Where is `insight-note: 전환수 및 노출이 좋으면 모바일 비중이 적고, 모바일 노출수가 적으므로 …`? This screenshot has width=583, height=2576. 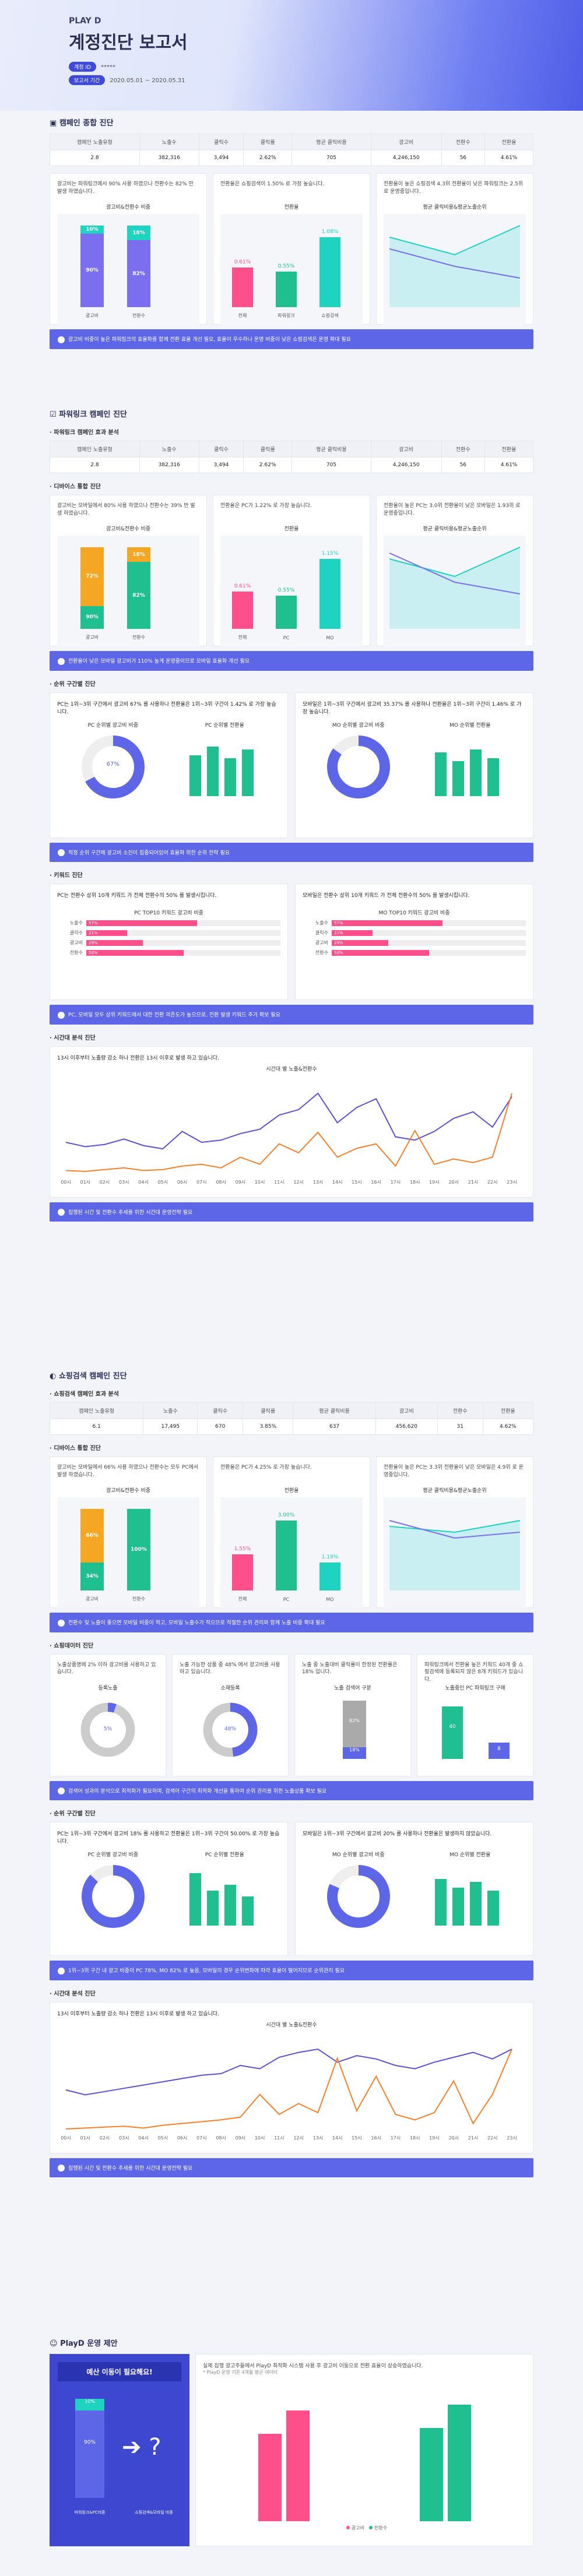 insight-note: 전환수 및 노출이 좋으면 모바일 비중이 적고, 모바일 노출수가 적으므로 … is located at coordinates (291, 1623).